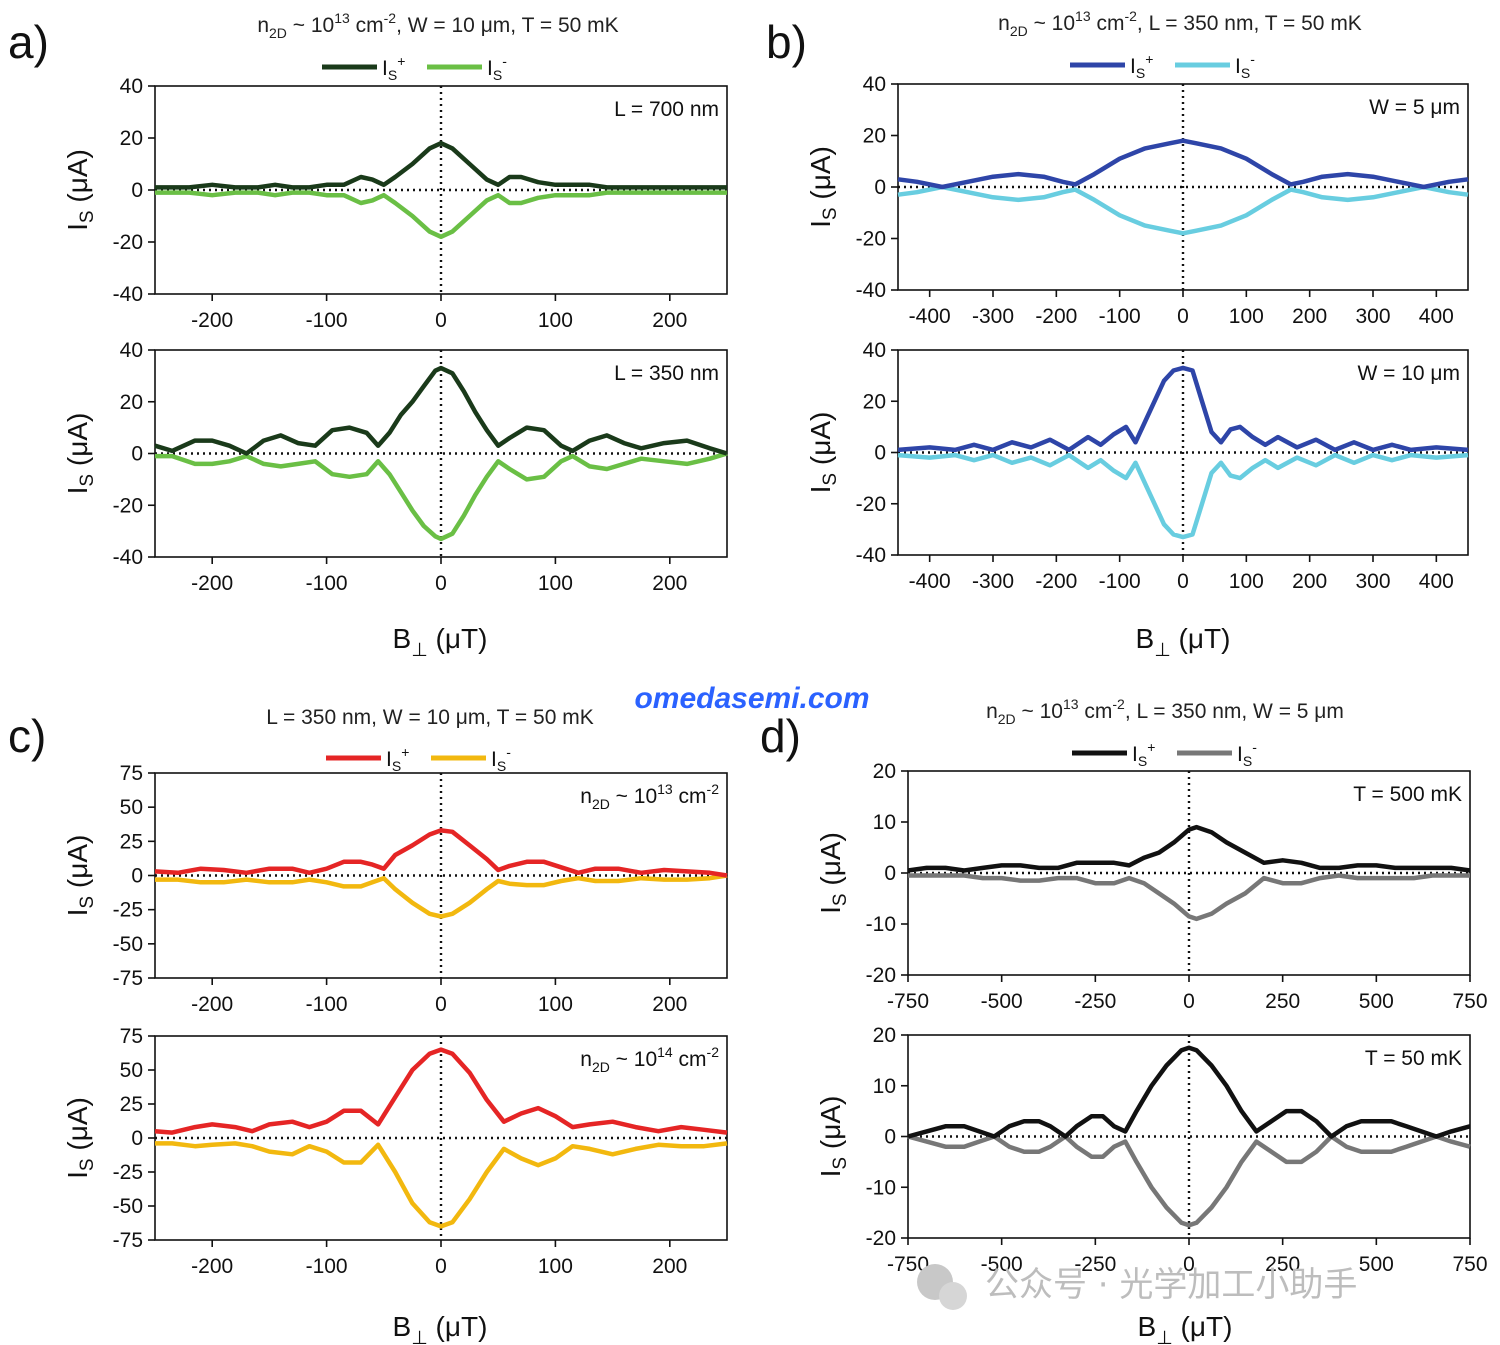 This screenshot has height=1345, width=1500. What do you see at coordinates (429, 717) in the screenshot?
I see `panel-c-title: L = 350 nm, W = 10 μm, T = 50 mK` at bounding box center [429, 717].